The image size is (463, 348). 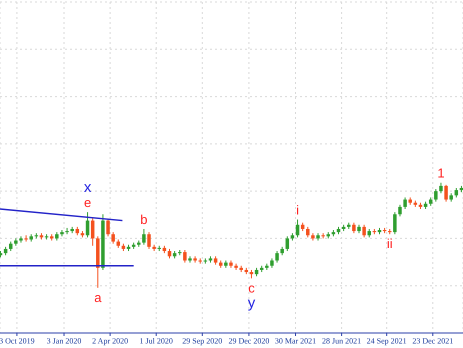 I want to click on x-tick-label: 3 Jan 2020, so click(x=64, y=341).